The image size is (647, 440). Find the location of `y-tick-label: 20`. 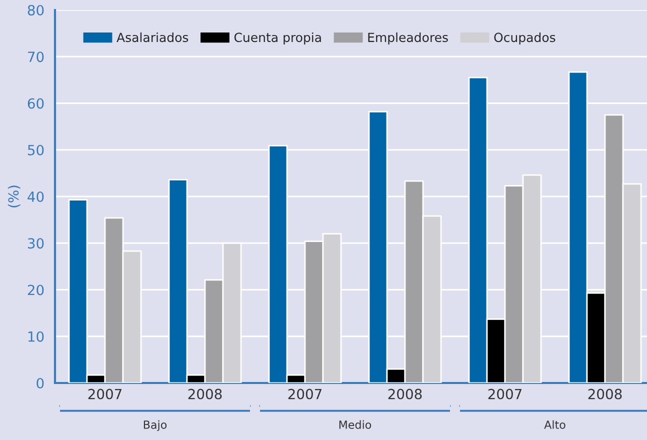

y-tick-label: 20 is located at coordinates (36, 290).